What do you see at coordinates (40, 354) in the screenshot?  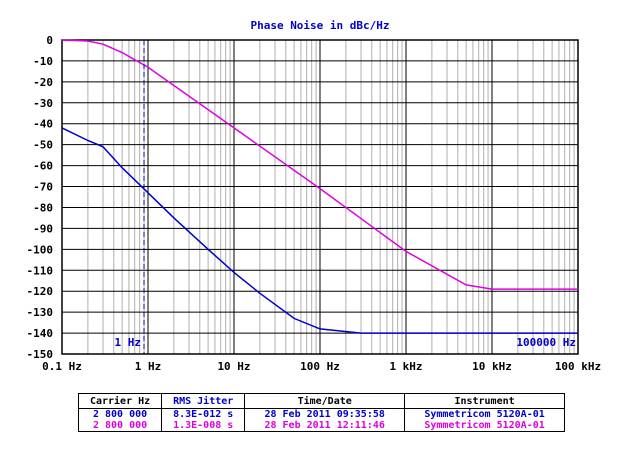 I see `y-tick-label: -150` at bounding box center [40, 354].